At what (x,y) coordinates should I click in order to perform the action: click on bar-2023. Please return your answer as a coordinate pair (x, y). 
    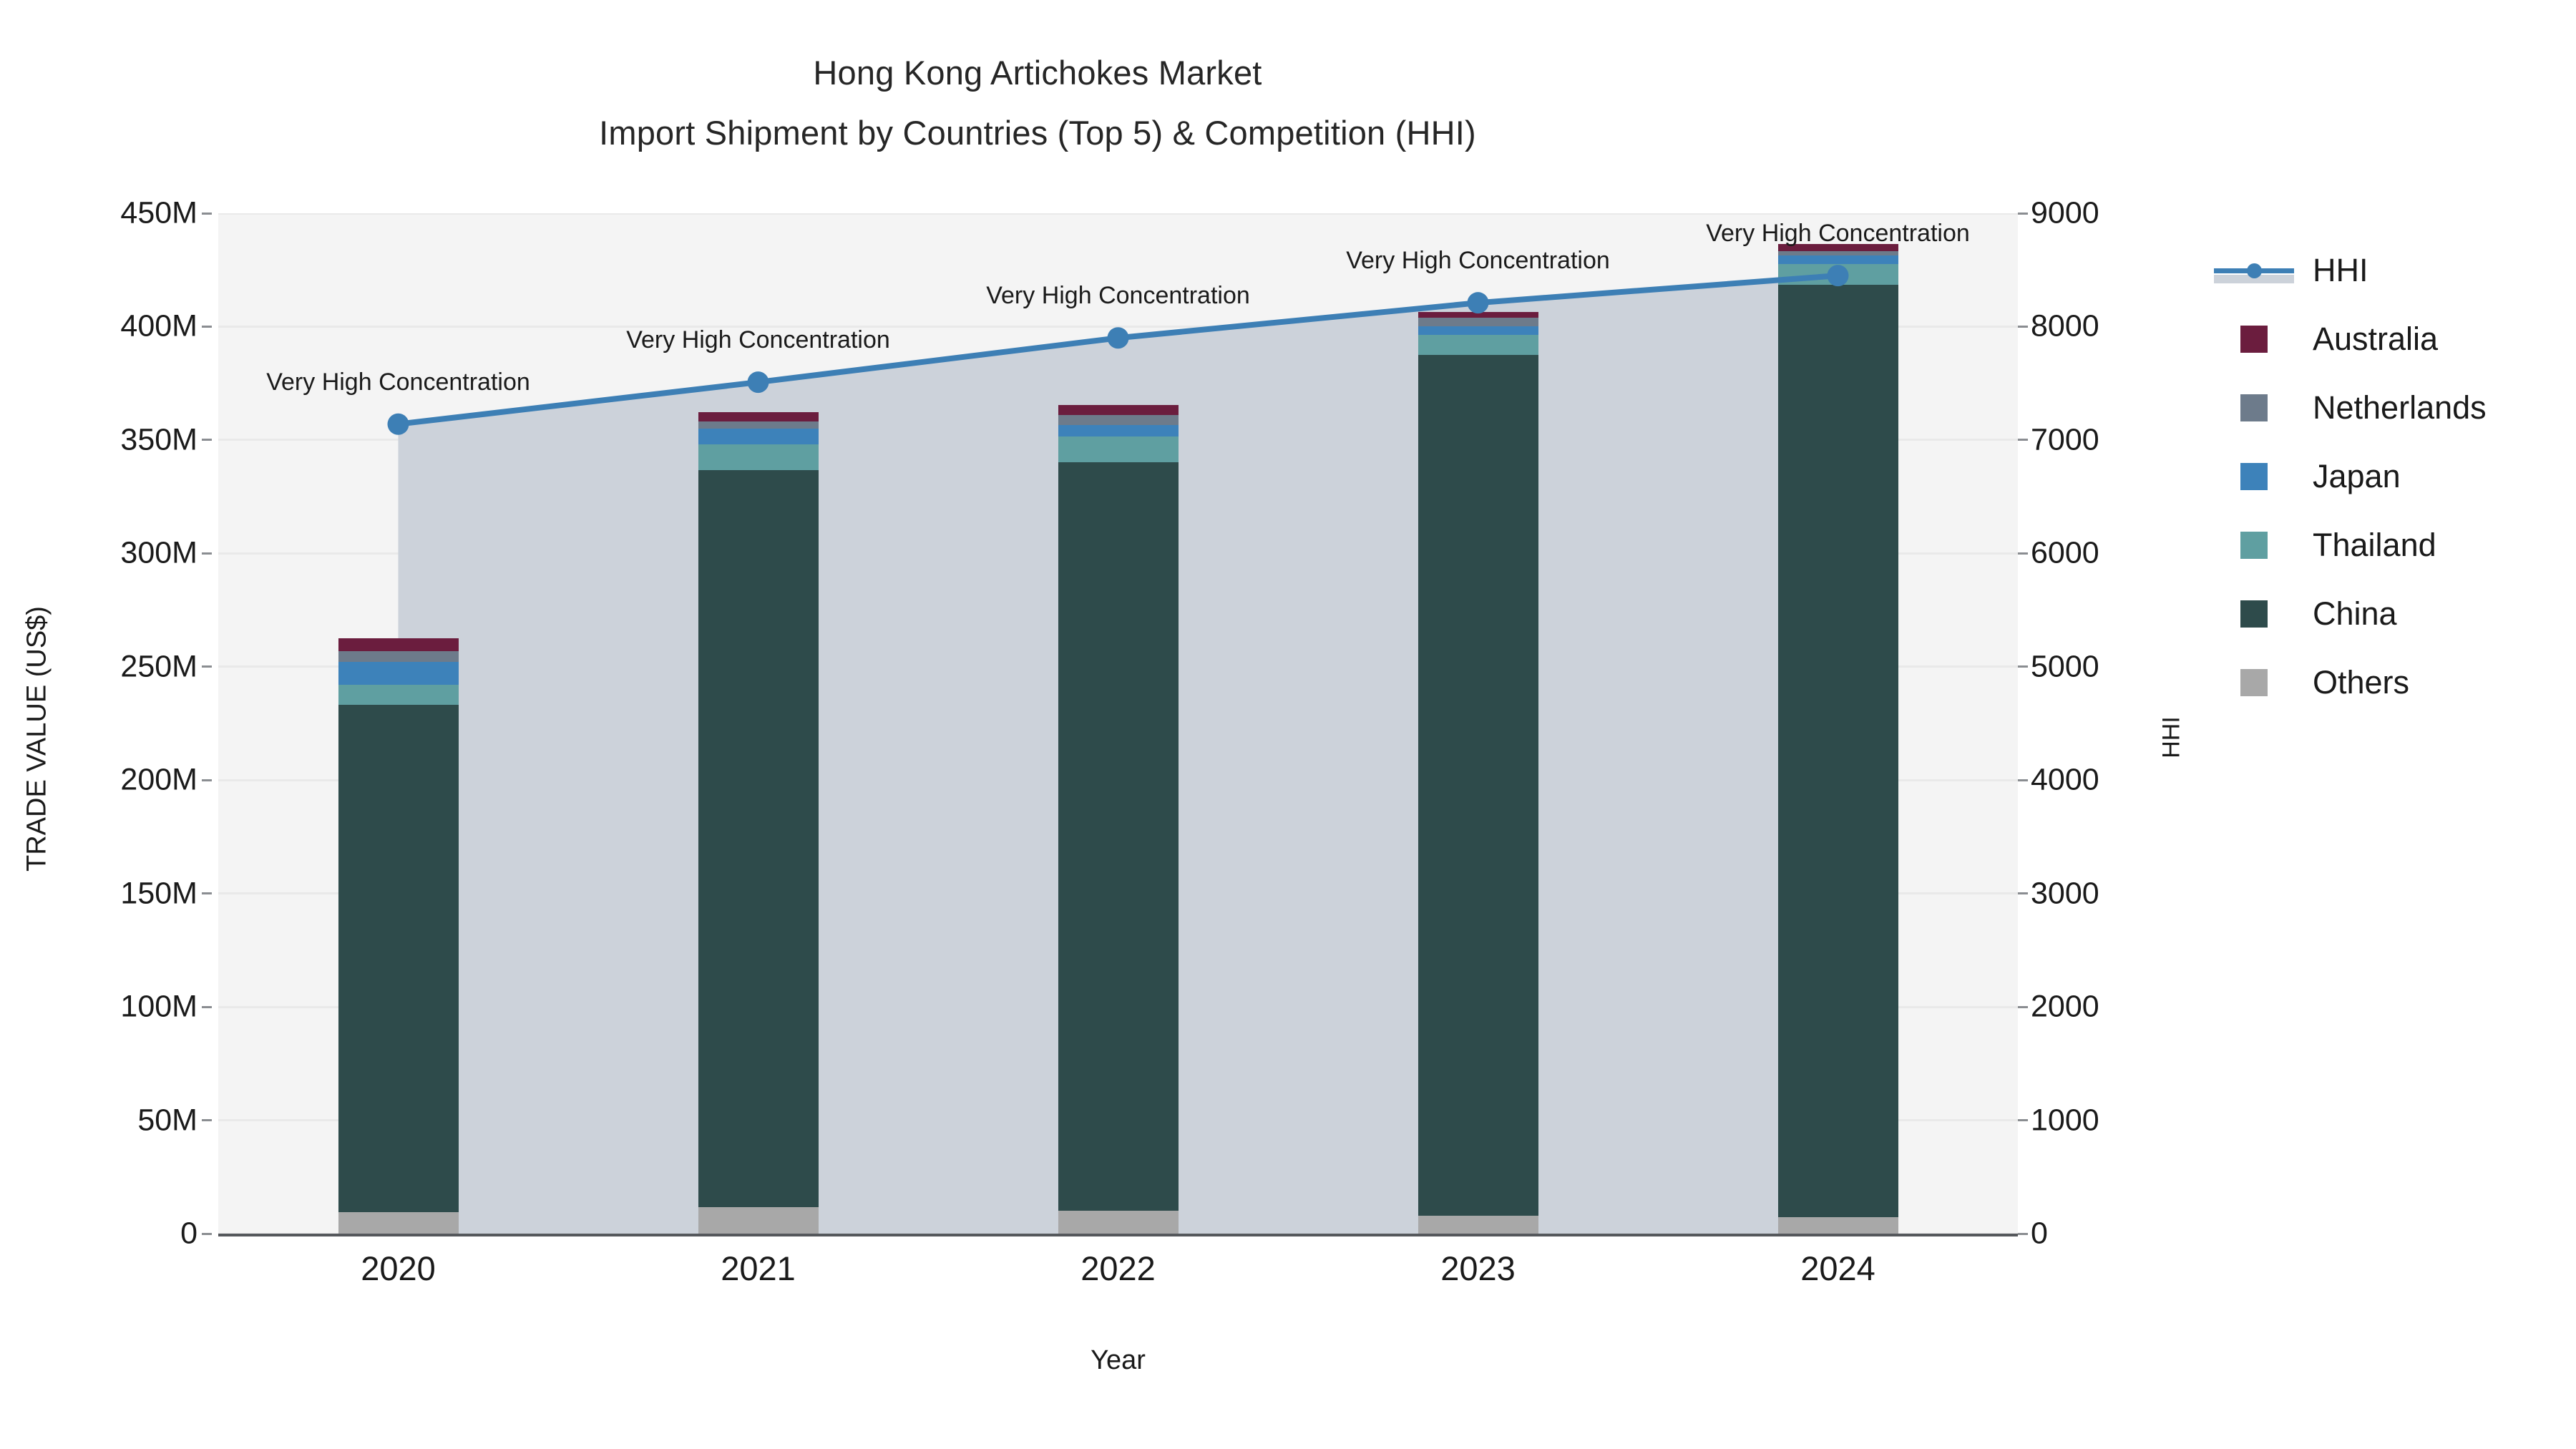
    Looking at the image, I should click on (1478, 773).